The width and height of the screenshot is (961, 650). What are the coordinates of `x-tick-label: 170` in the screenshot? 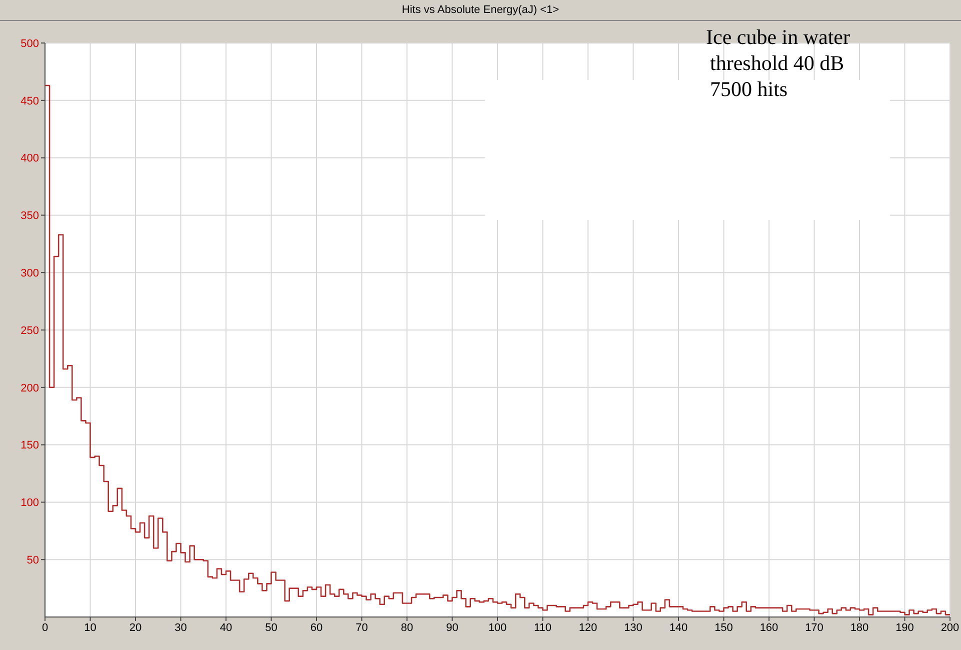 It's located at (814, 628).